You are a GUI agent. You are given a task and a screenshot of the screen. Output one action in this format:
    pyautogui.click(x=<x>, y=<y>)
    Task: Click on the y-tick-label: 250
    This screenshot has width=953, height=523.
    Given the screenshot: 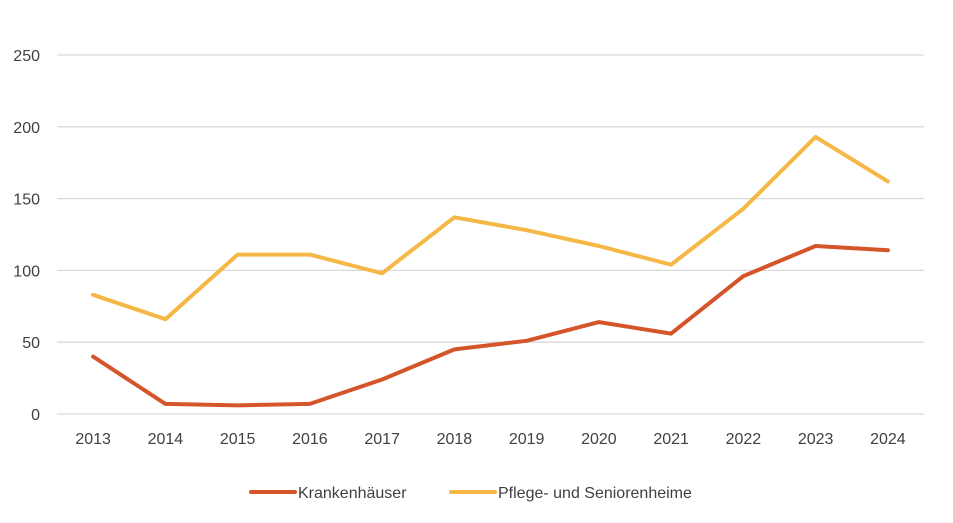 What is the action you would take?
    pyautogui.click(x=26, y=56)
    